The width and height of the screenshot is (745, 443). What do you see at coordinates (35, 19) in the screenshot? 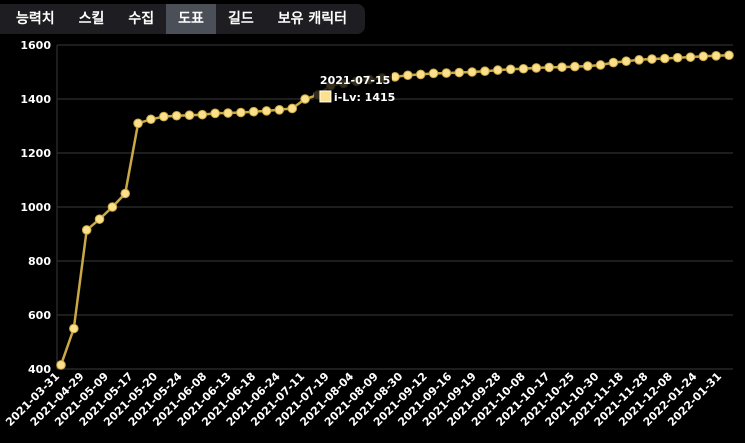
I see `tab-0: 능력치` at bounding box center [35, 19].